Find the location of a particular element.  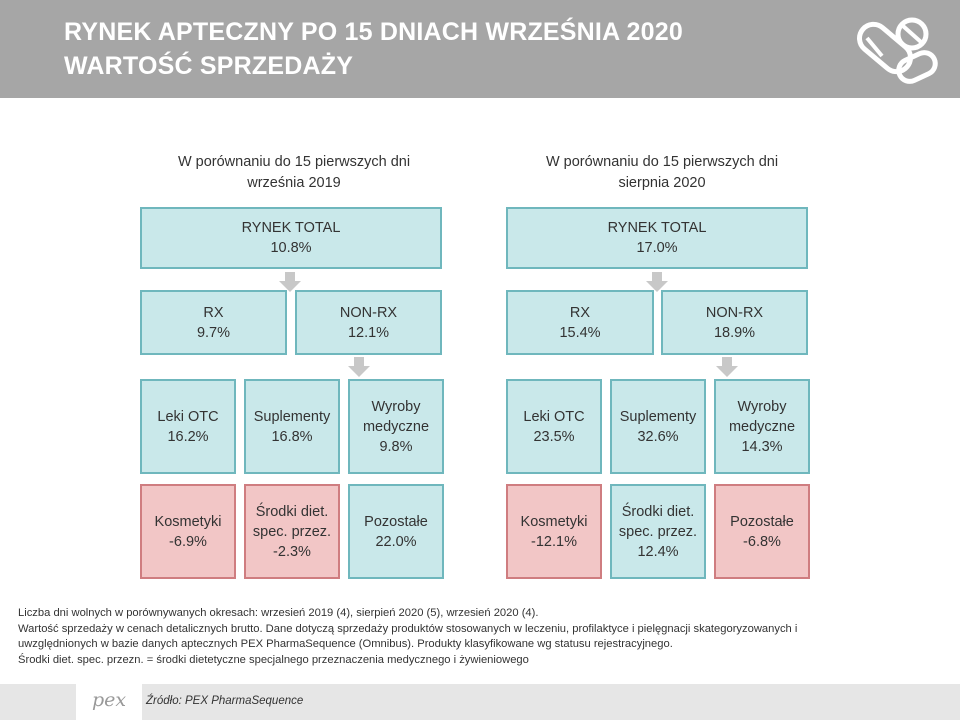

box-value: 10.8% is located at coordinates (291, 248).